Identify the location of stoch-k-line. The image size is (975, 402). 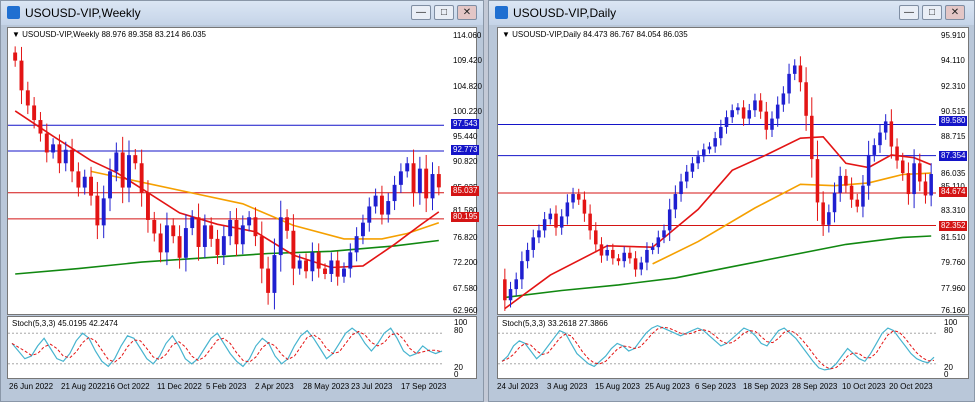
(718, 347).